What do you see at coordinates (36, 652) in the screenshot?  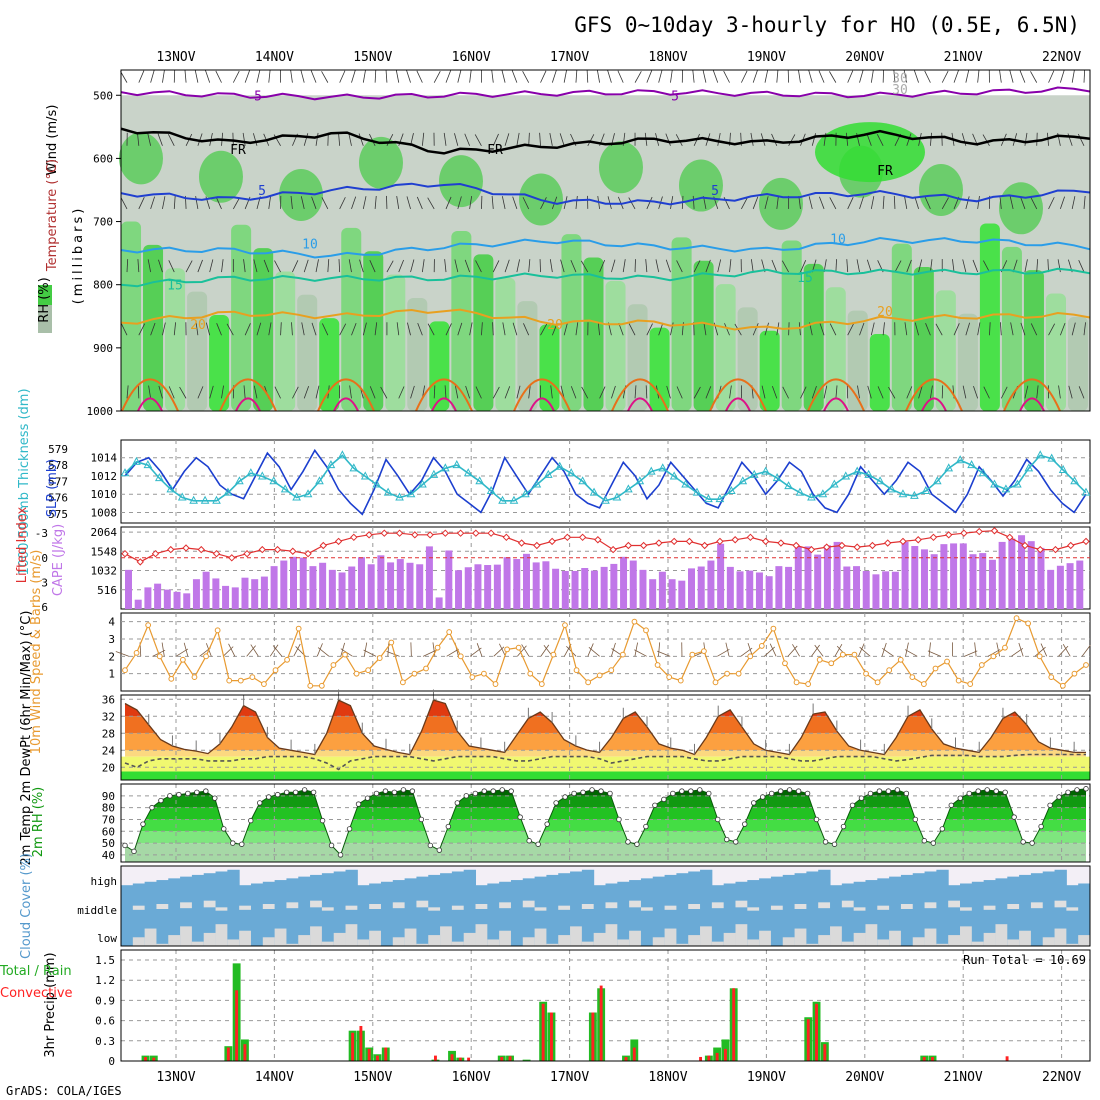 I see `wind-10m-axis-label: 10m Wind Speed & Barbs (m/s)` at bounding box center [36, 652].